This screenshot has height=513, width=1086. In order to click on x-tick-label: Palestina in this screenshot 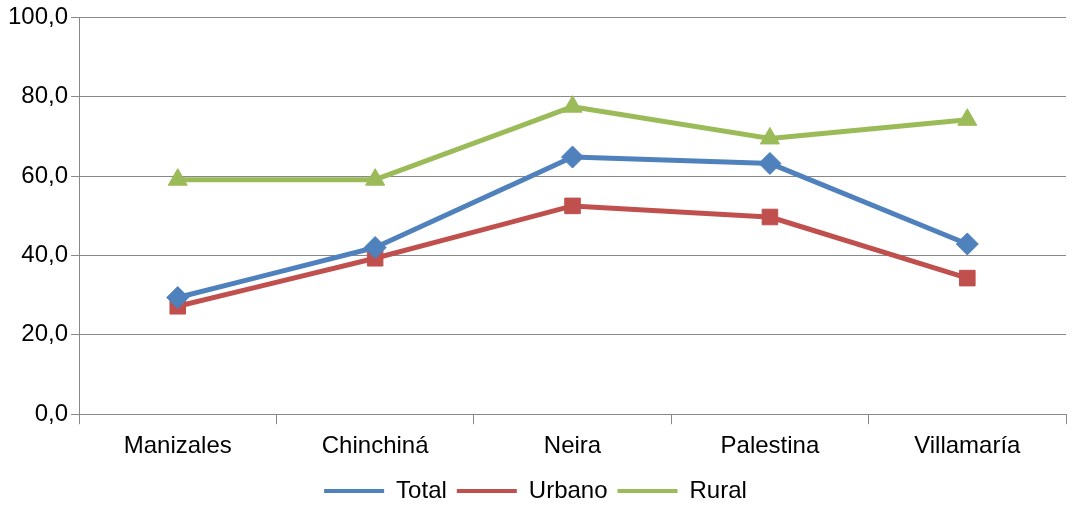, I will do `click(770, 445)`.